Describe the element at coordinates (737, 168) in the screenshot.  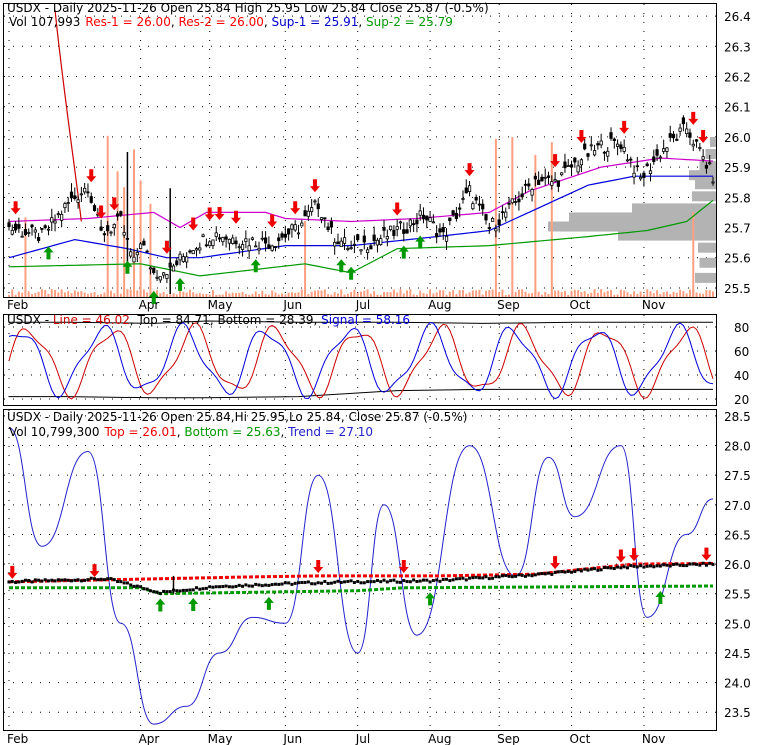
I see `price-y-tick: 25.9` at that location.